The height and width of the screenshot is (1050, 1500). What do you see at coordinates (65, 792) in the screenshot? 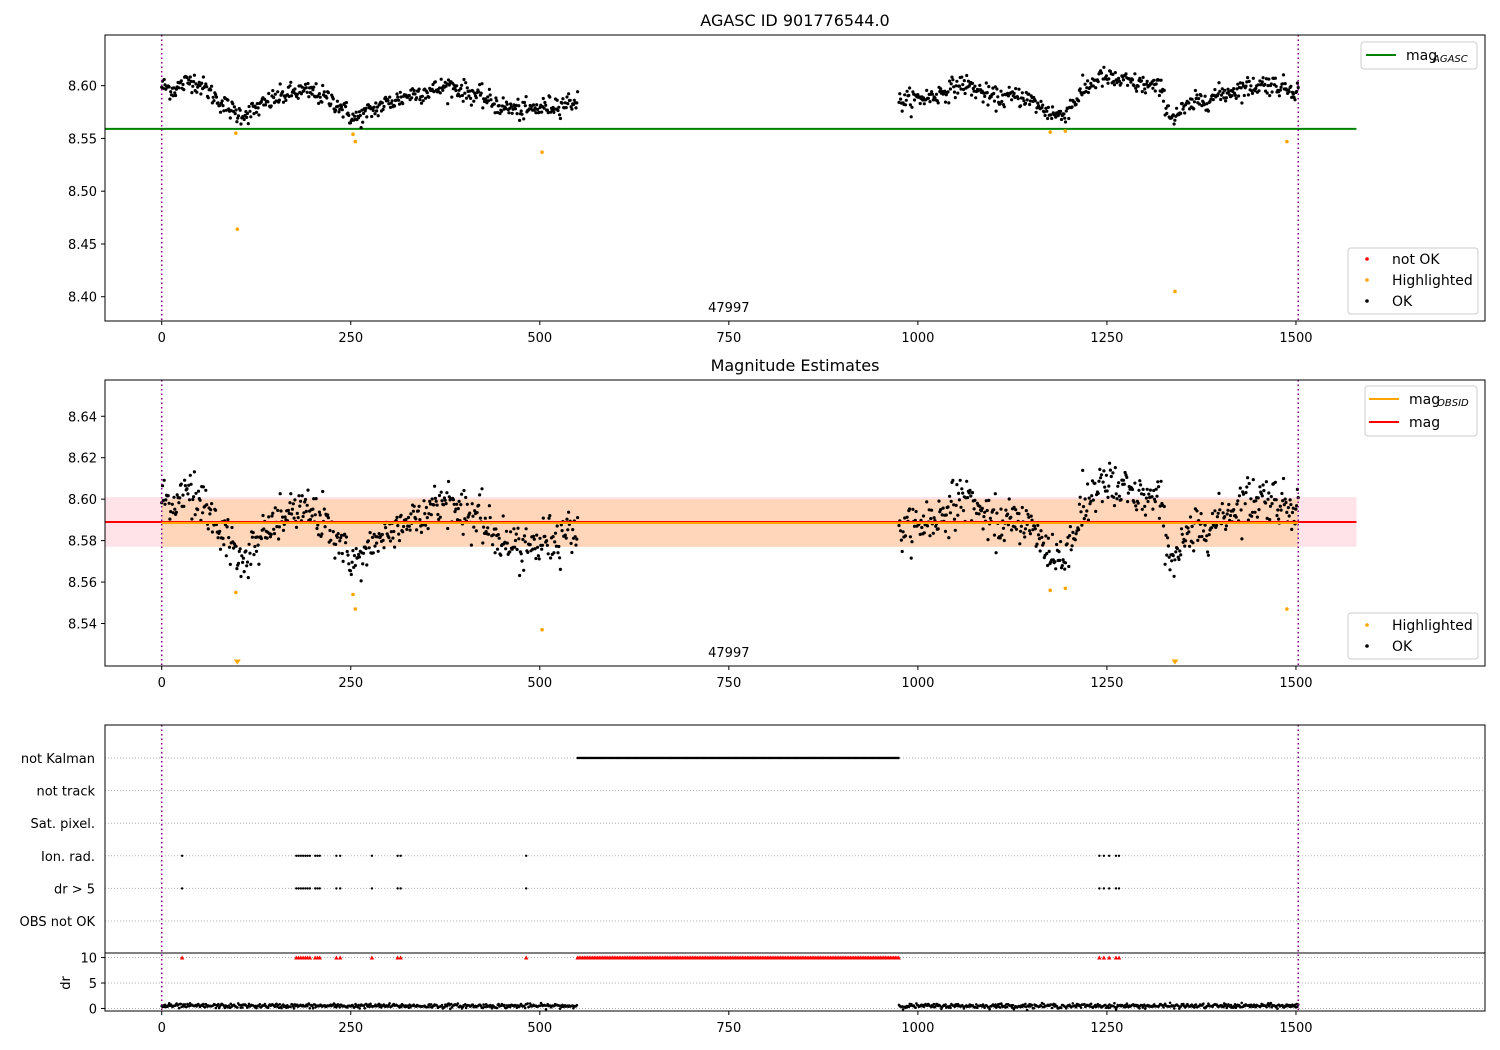
I see `flag-row-label: not track` at bounding box center [65, 792].